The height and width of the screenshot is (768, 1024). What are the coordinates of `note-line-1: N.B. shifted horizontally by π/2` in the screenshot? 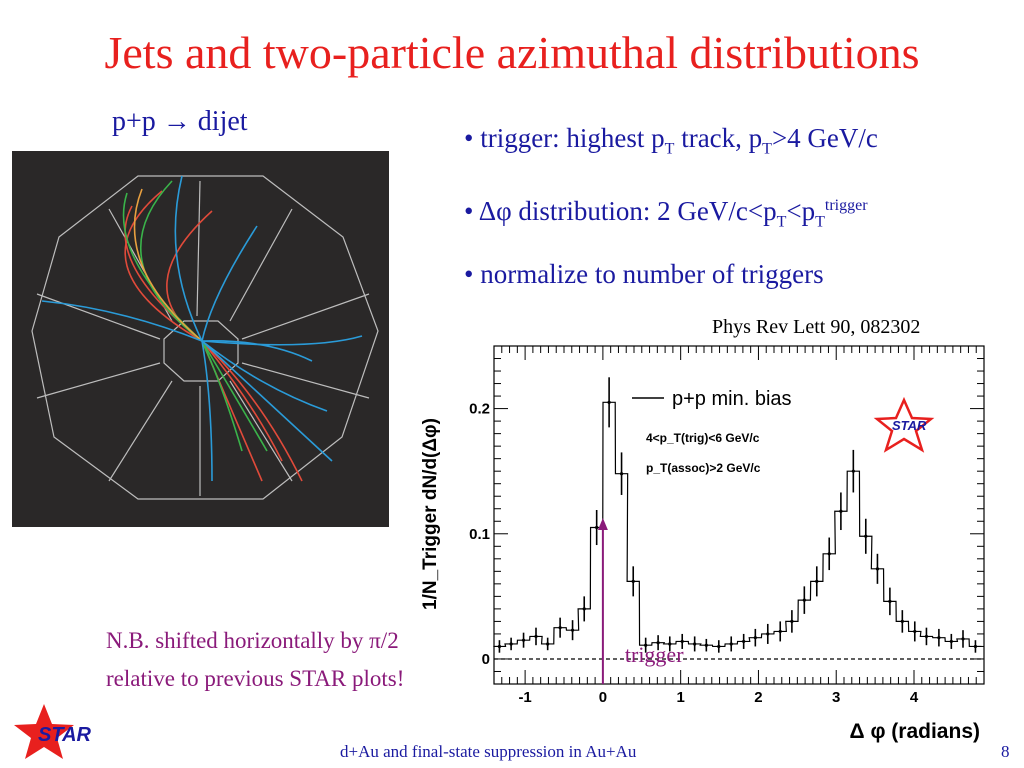 It's located at (252, 640).